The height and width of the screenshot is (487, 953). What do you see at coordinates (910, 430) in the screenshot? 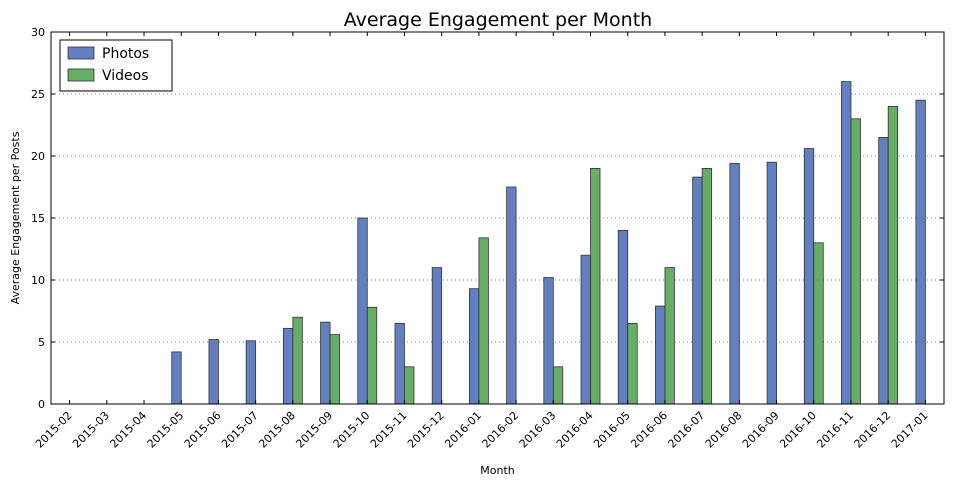
I see `x-tick-label: 2017-01` at bounding box center [910, 430].